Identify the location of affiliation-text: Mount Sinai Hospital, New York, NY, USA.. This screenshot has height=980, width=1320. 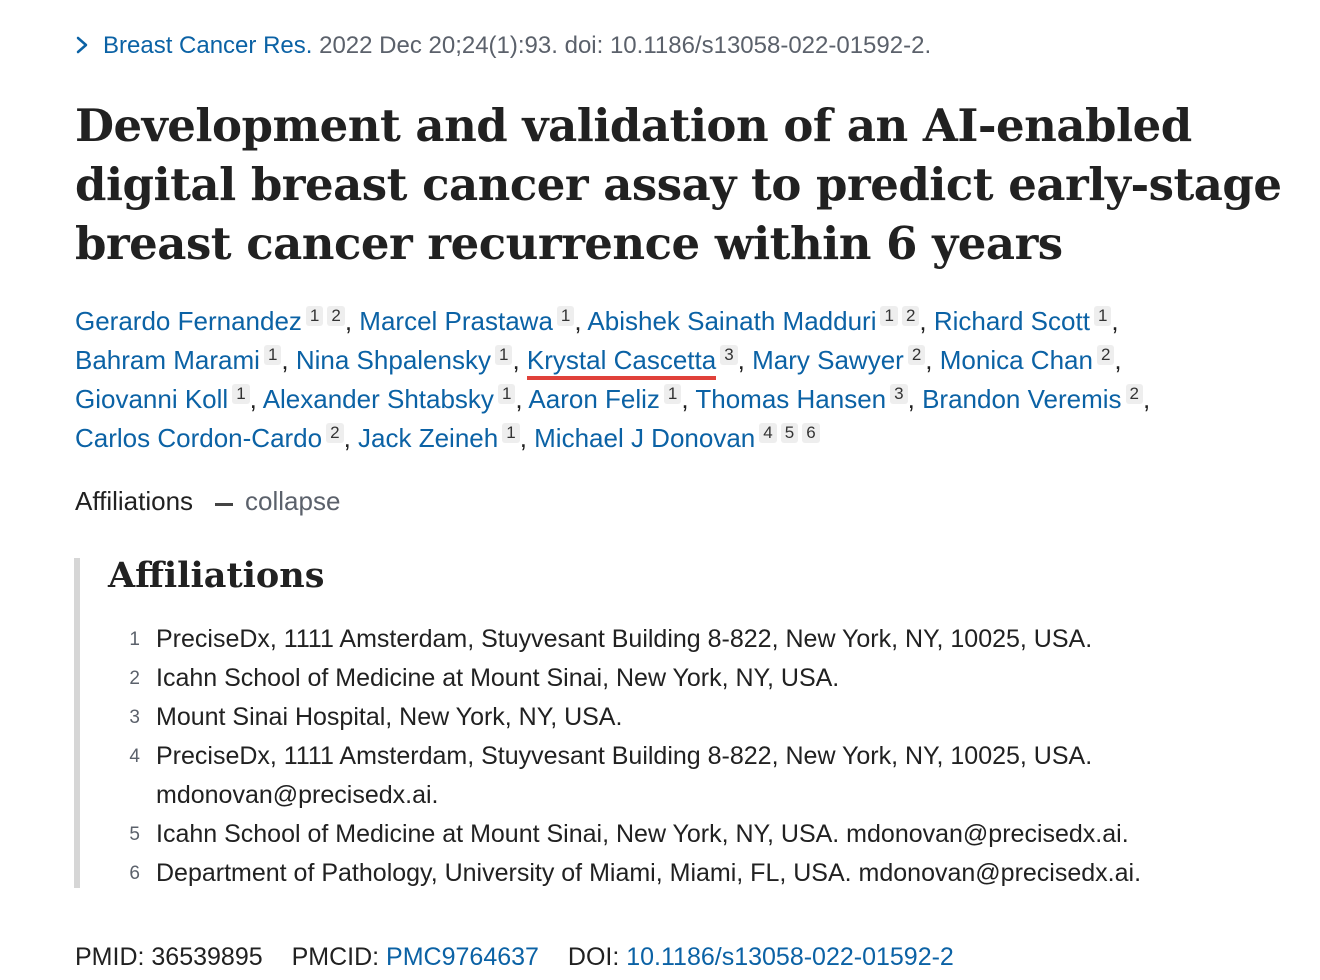
(389, 717).